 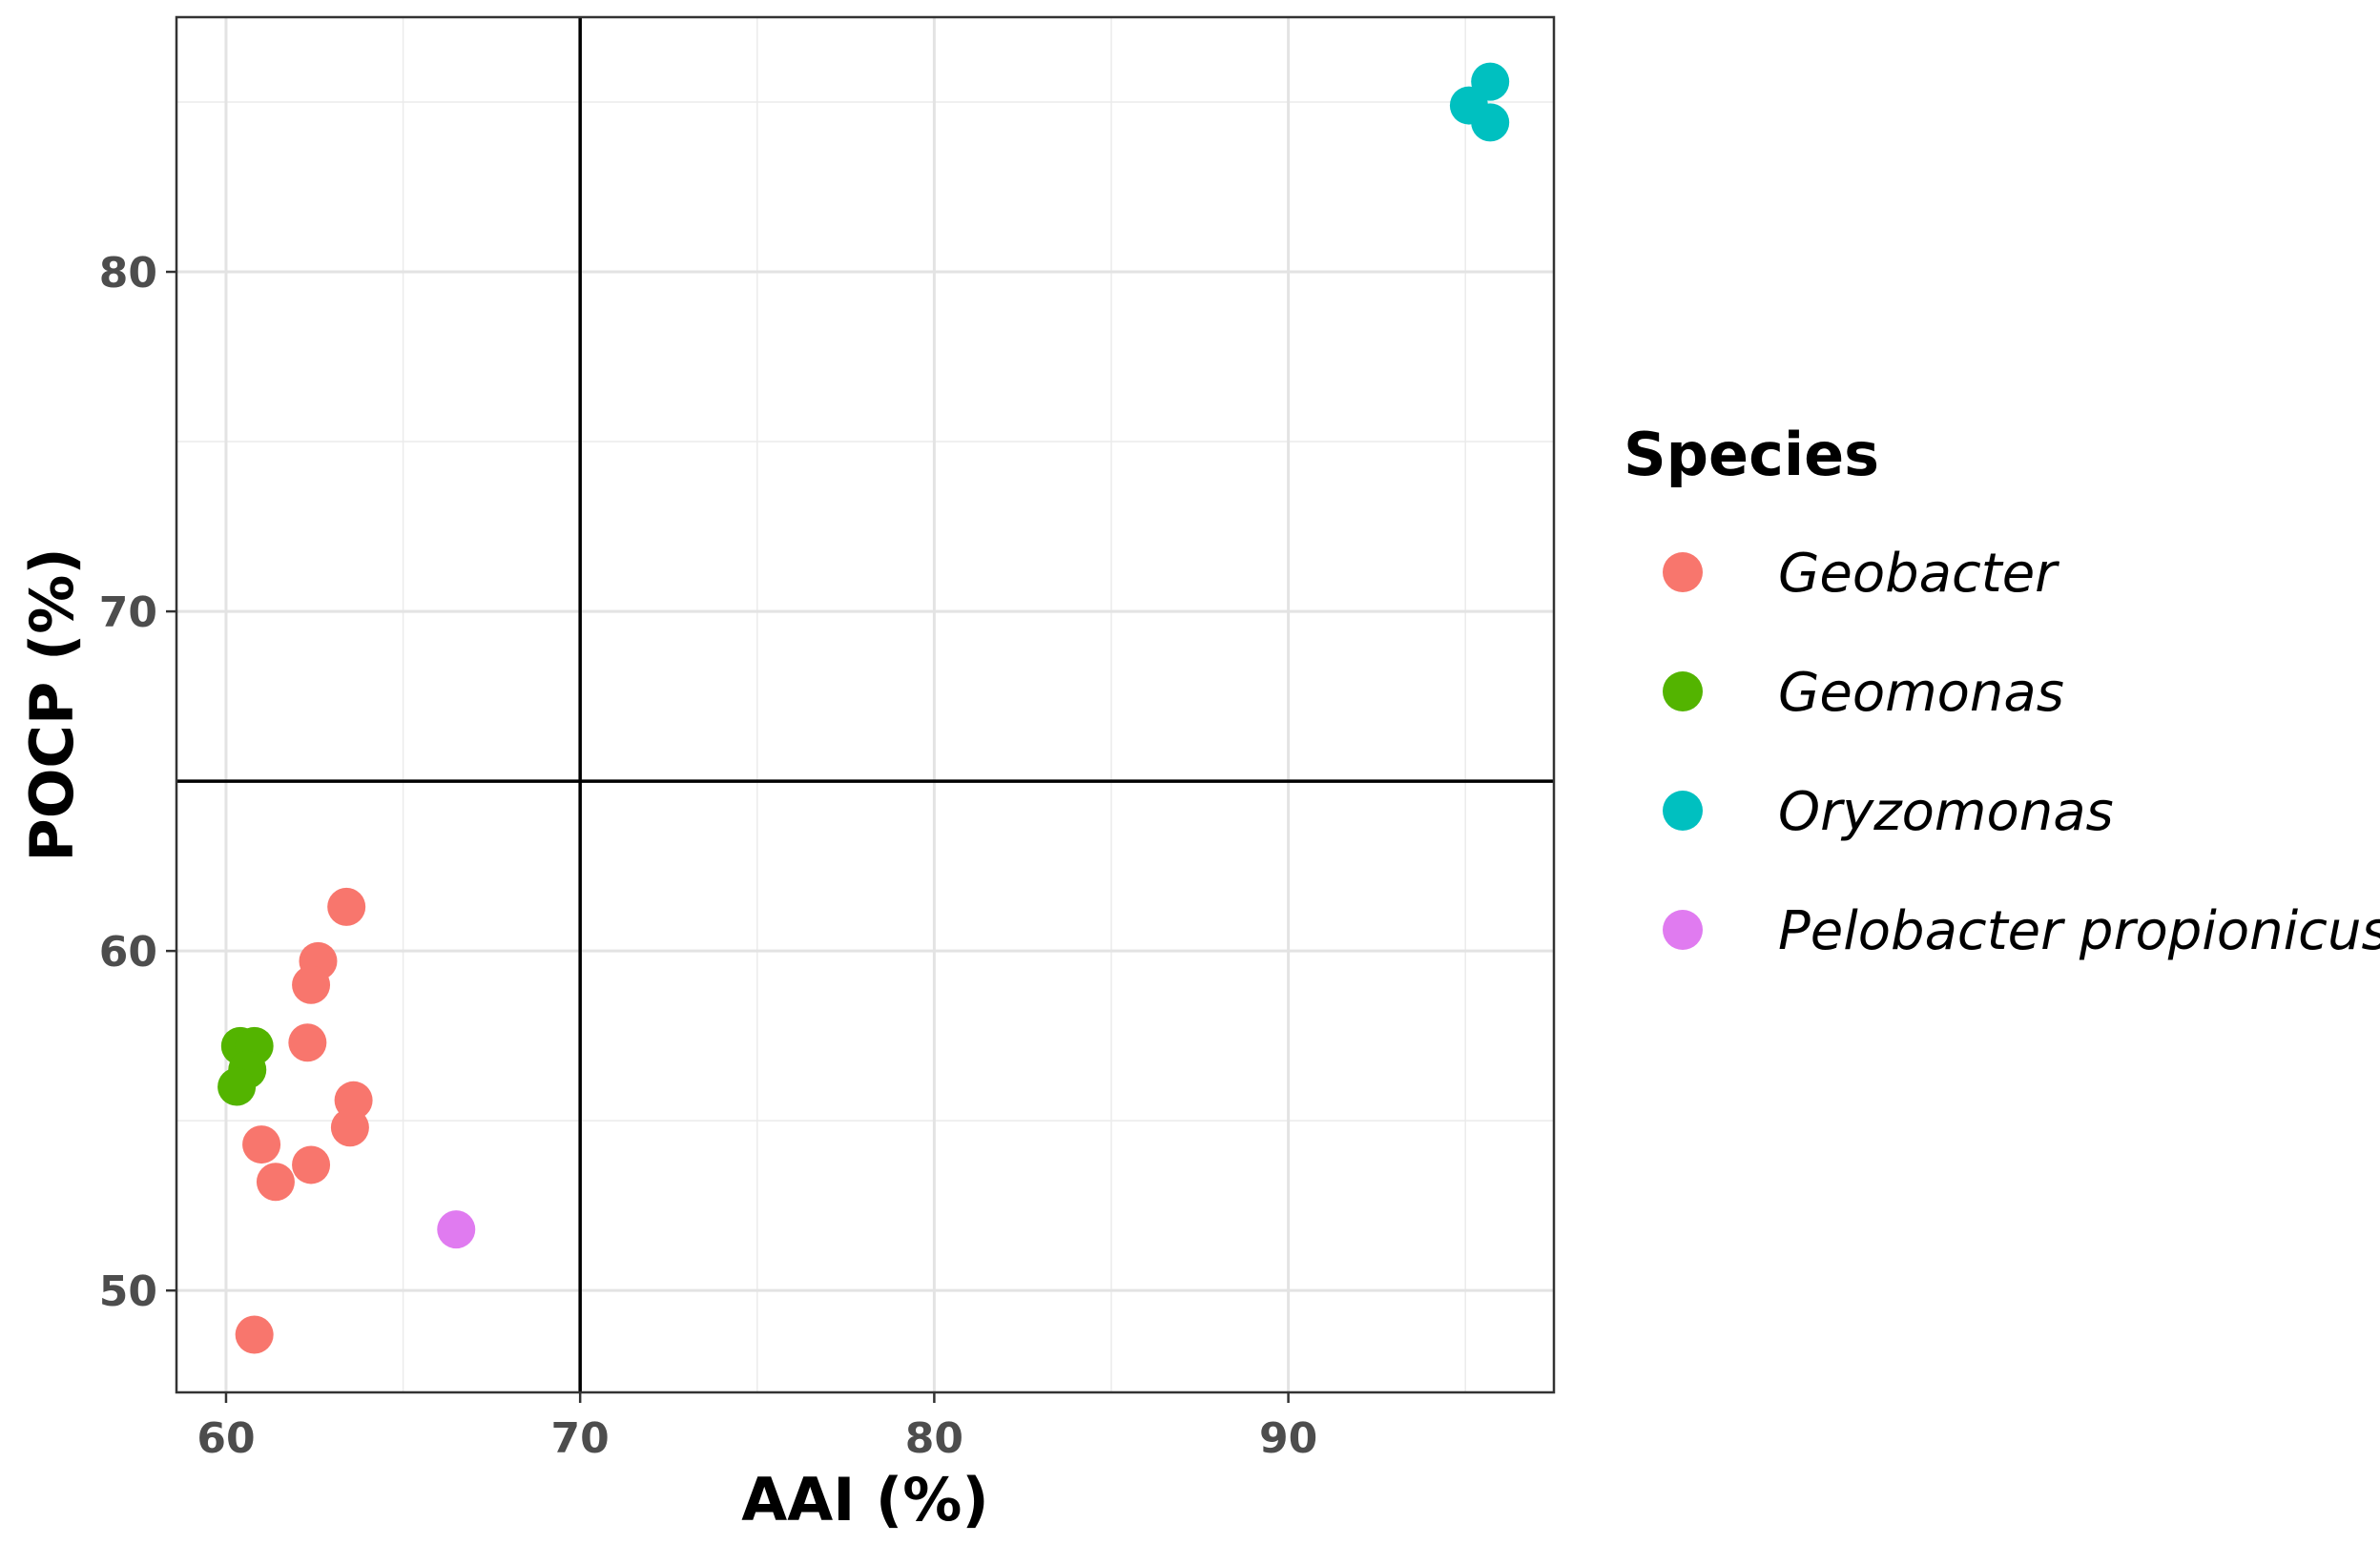 What do you see at coordinates (580, 1438) in the screenshot?
I see `x-tick-label: 70` at bounding box center [580, 1438].